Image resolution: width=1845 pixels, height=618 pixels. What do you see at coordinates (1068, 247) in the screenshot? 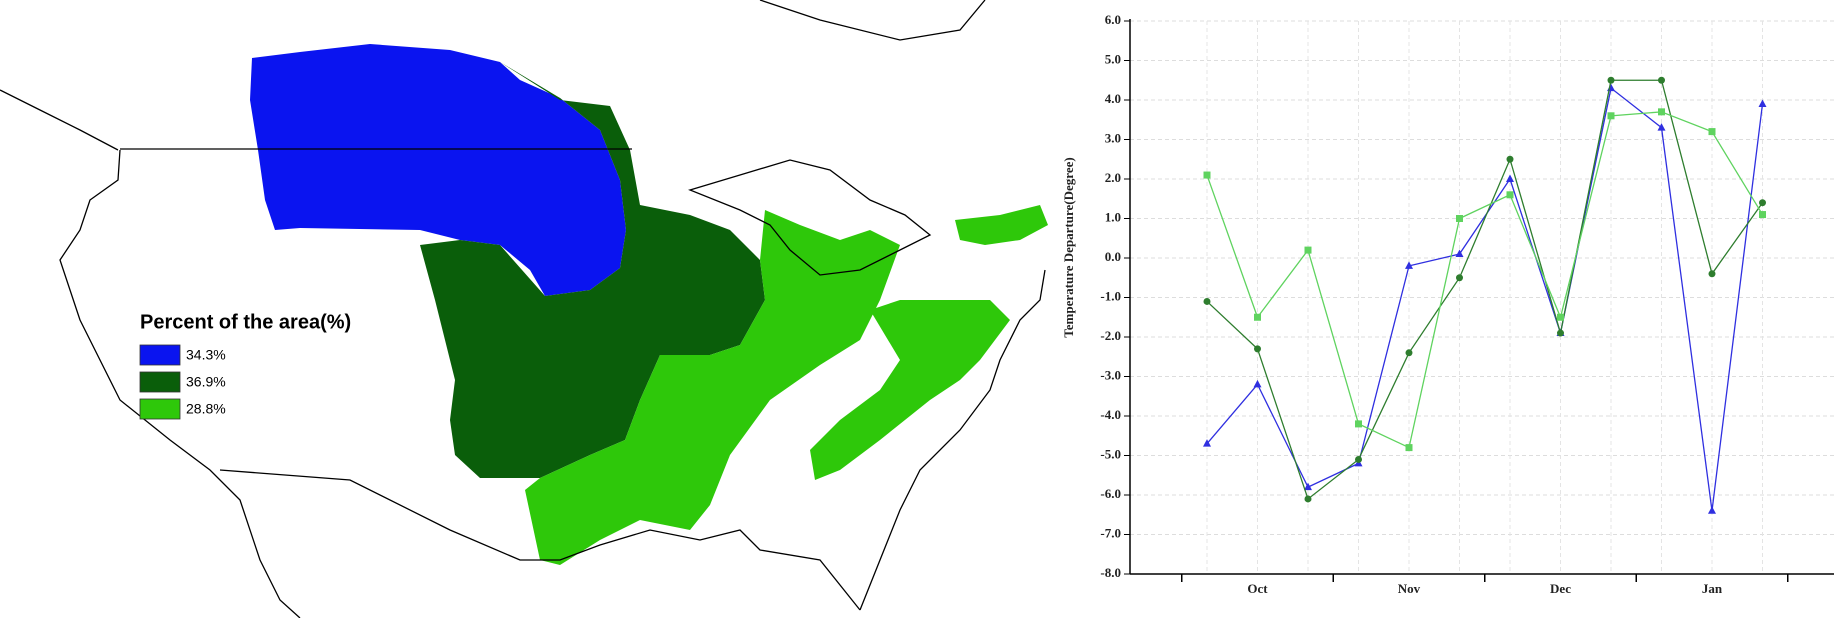
I see `y-axis-label: Temperature Departure(Degree)` at bounding box center [1068, 247].